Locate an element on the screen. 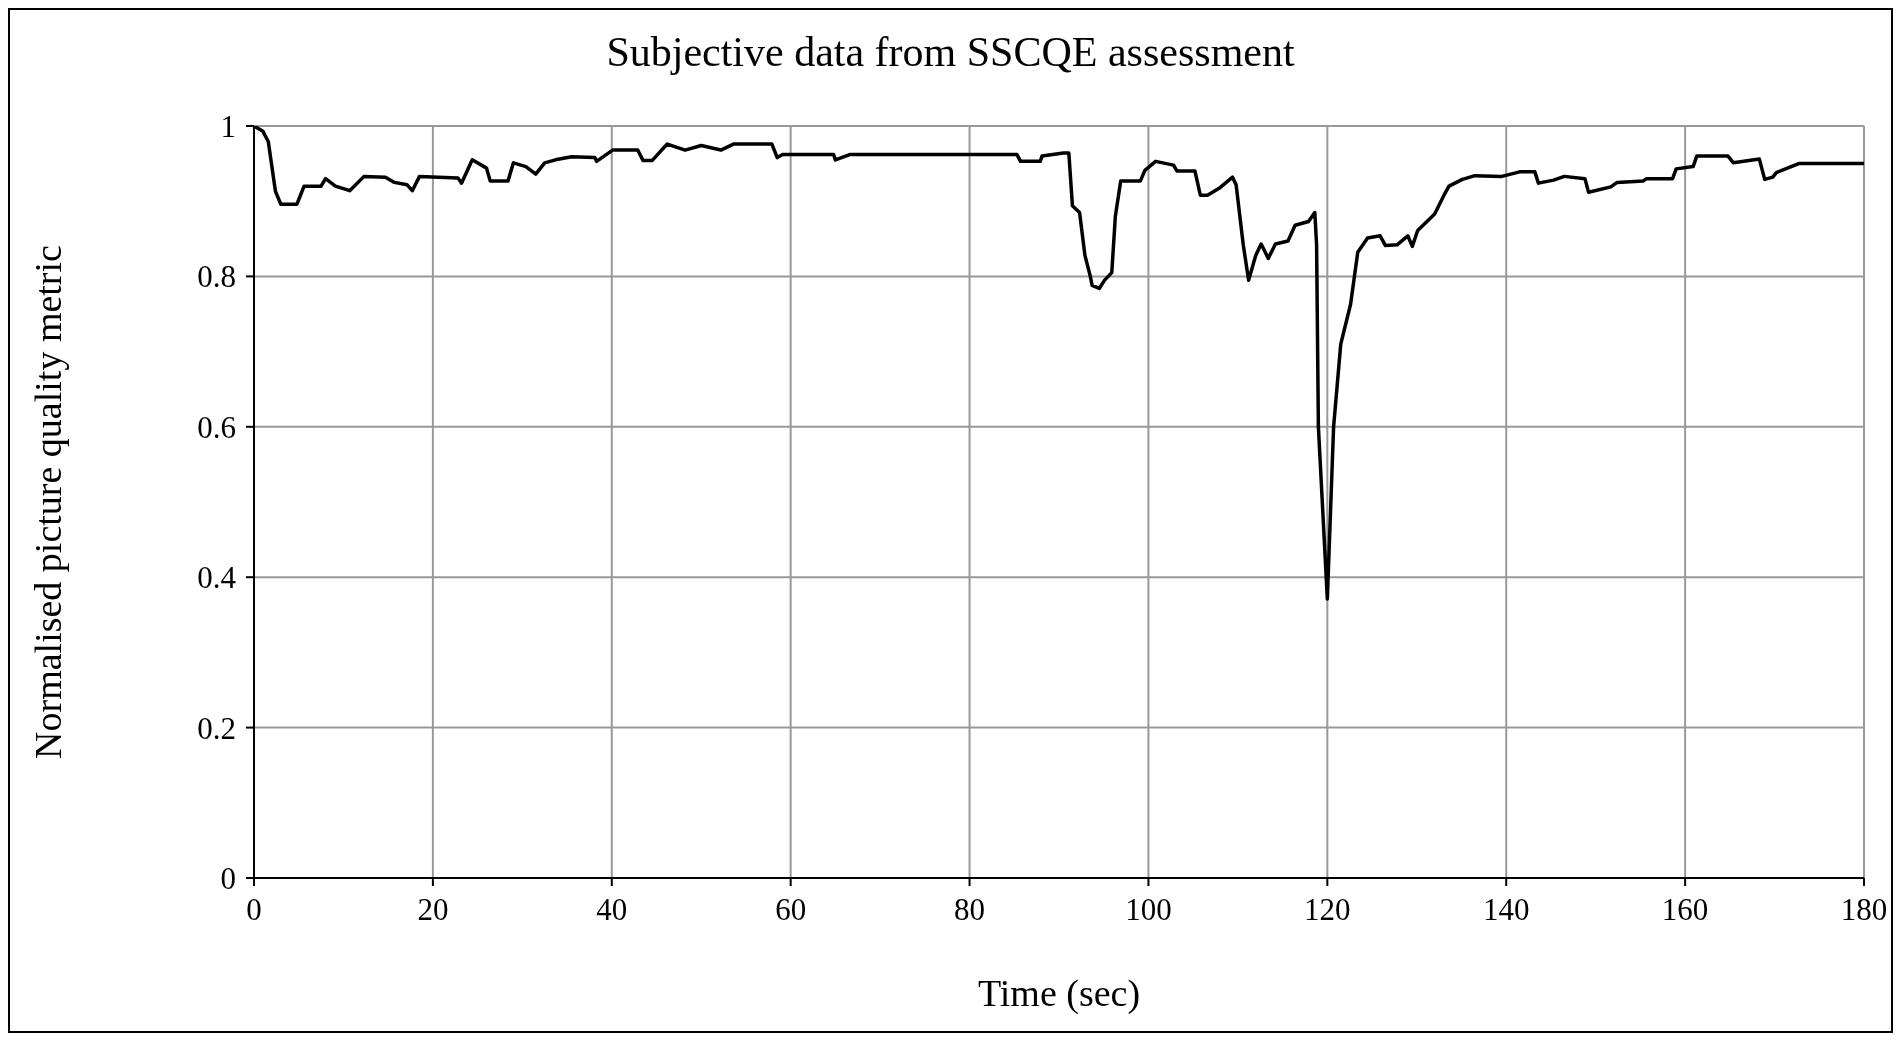 This screenshot has height=1041, width=1901. x-tick-label: 100 is located at coordinates (1148, 910).